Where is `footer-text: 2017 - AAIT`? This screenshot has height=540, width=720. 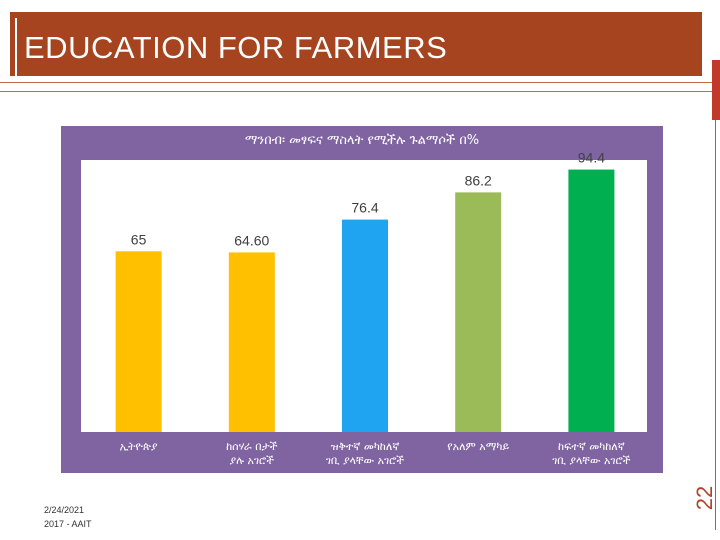
footer-text: 2017 - AAIT is located at coordinates (68, 524).